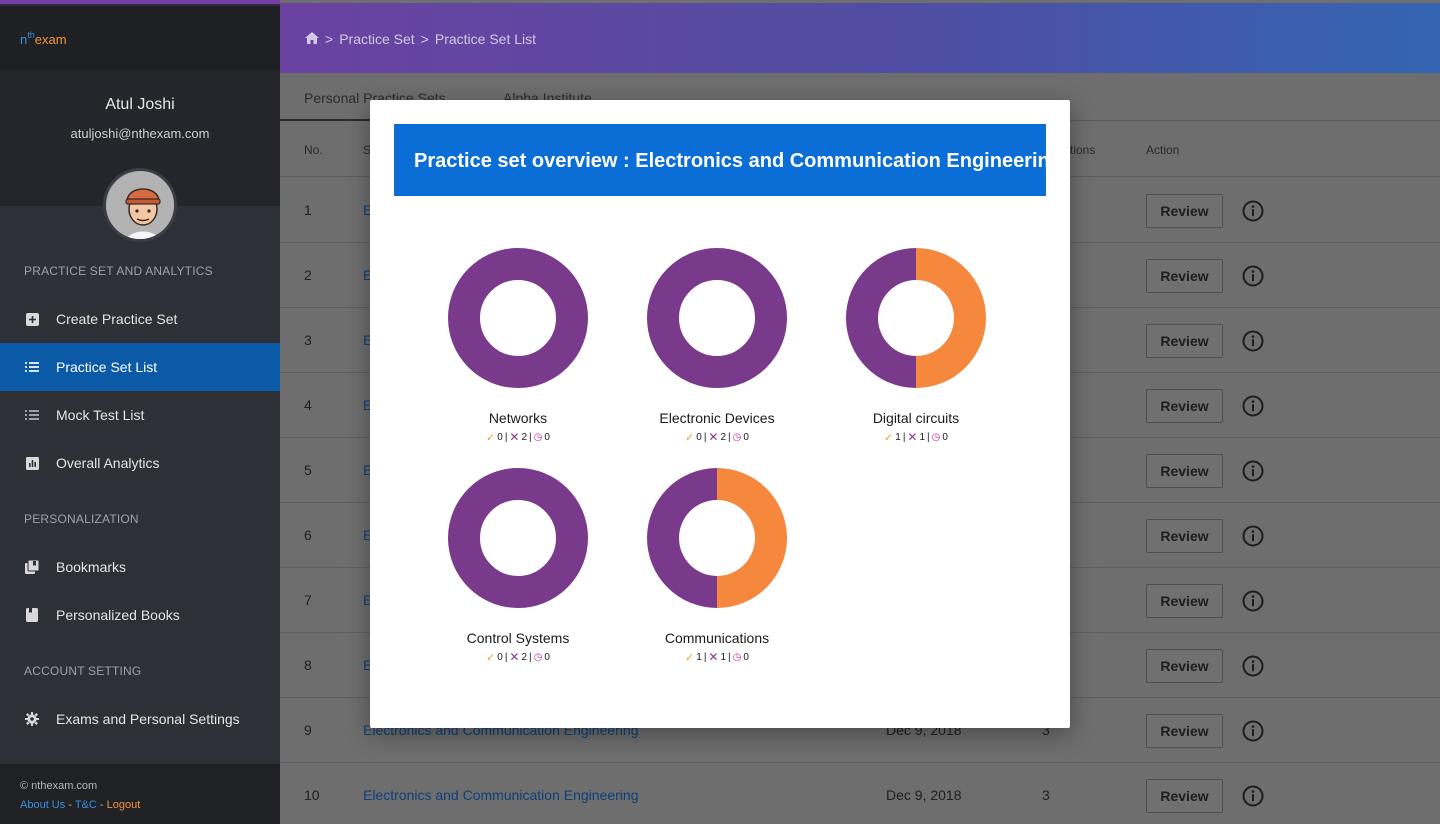 The height and width of the screenshot is (824, 1440). I want to click on tc-link: T&C, so click(85, 805).